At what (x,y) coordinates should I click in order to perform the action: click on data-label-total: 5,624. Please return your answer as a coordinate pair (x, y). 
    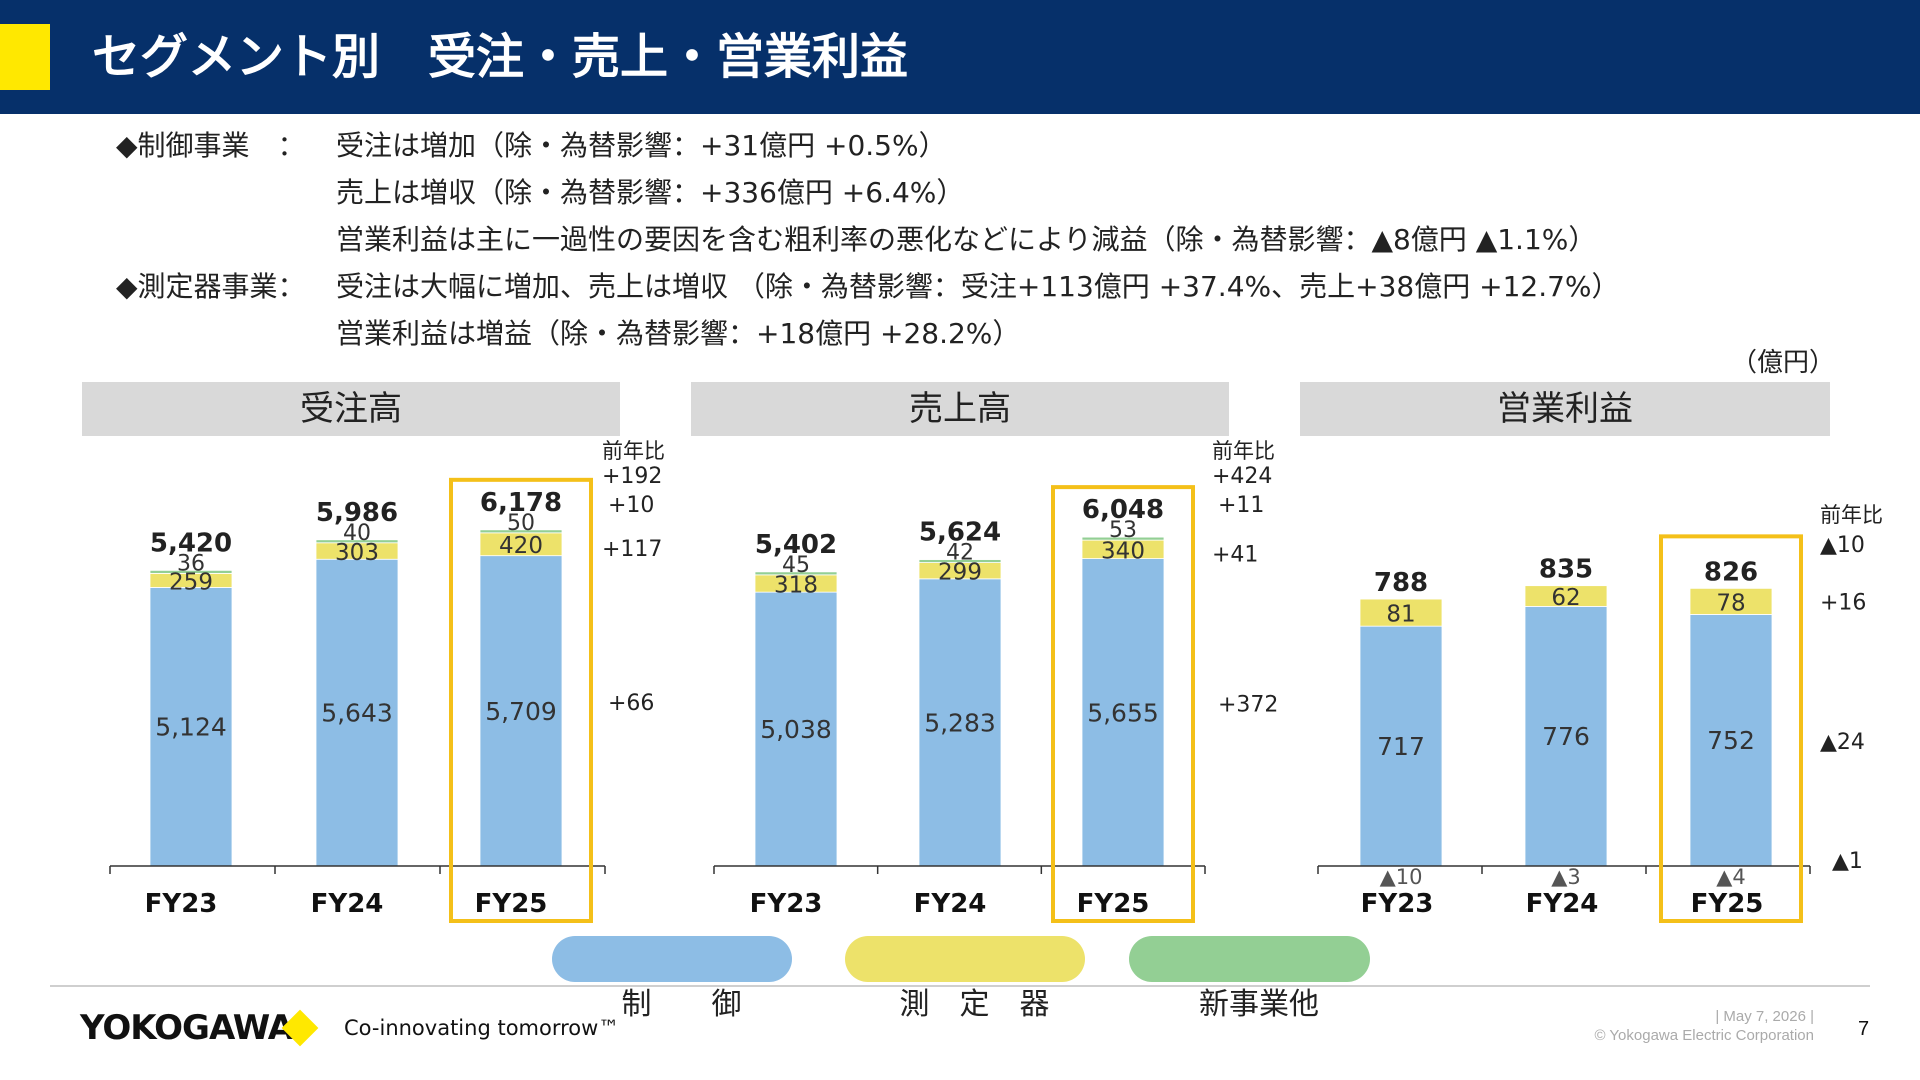
    Looking at the image, I should click on (960, 533).